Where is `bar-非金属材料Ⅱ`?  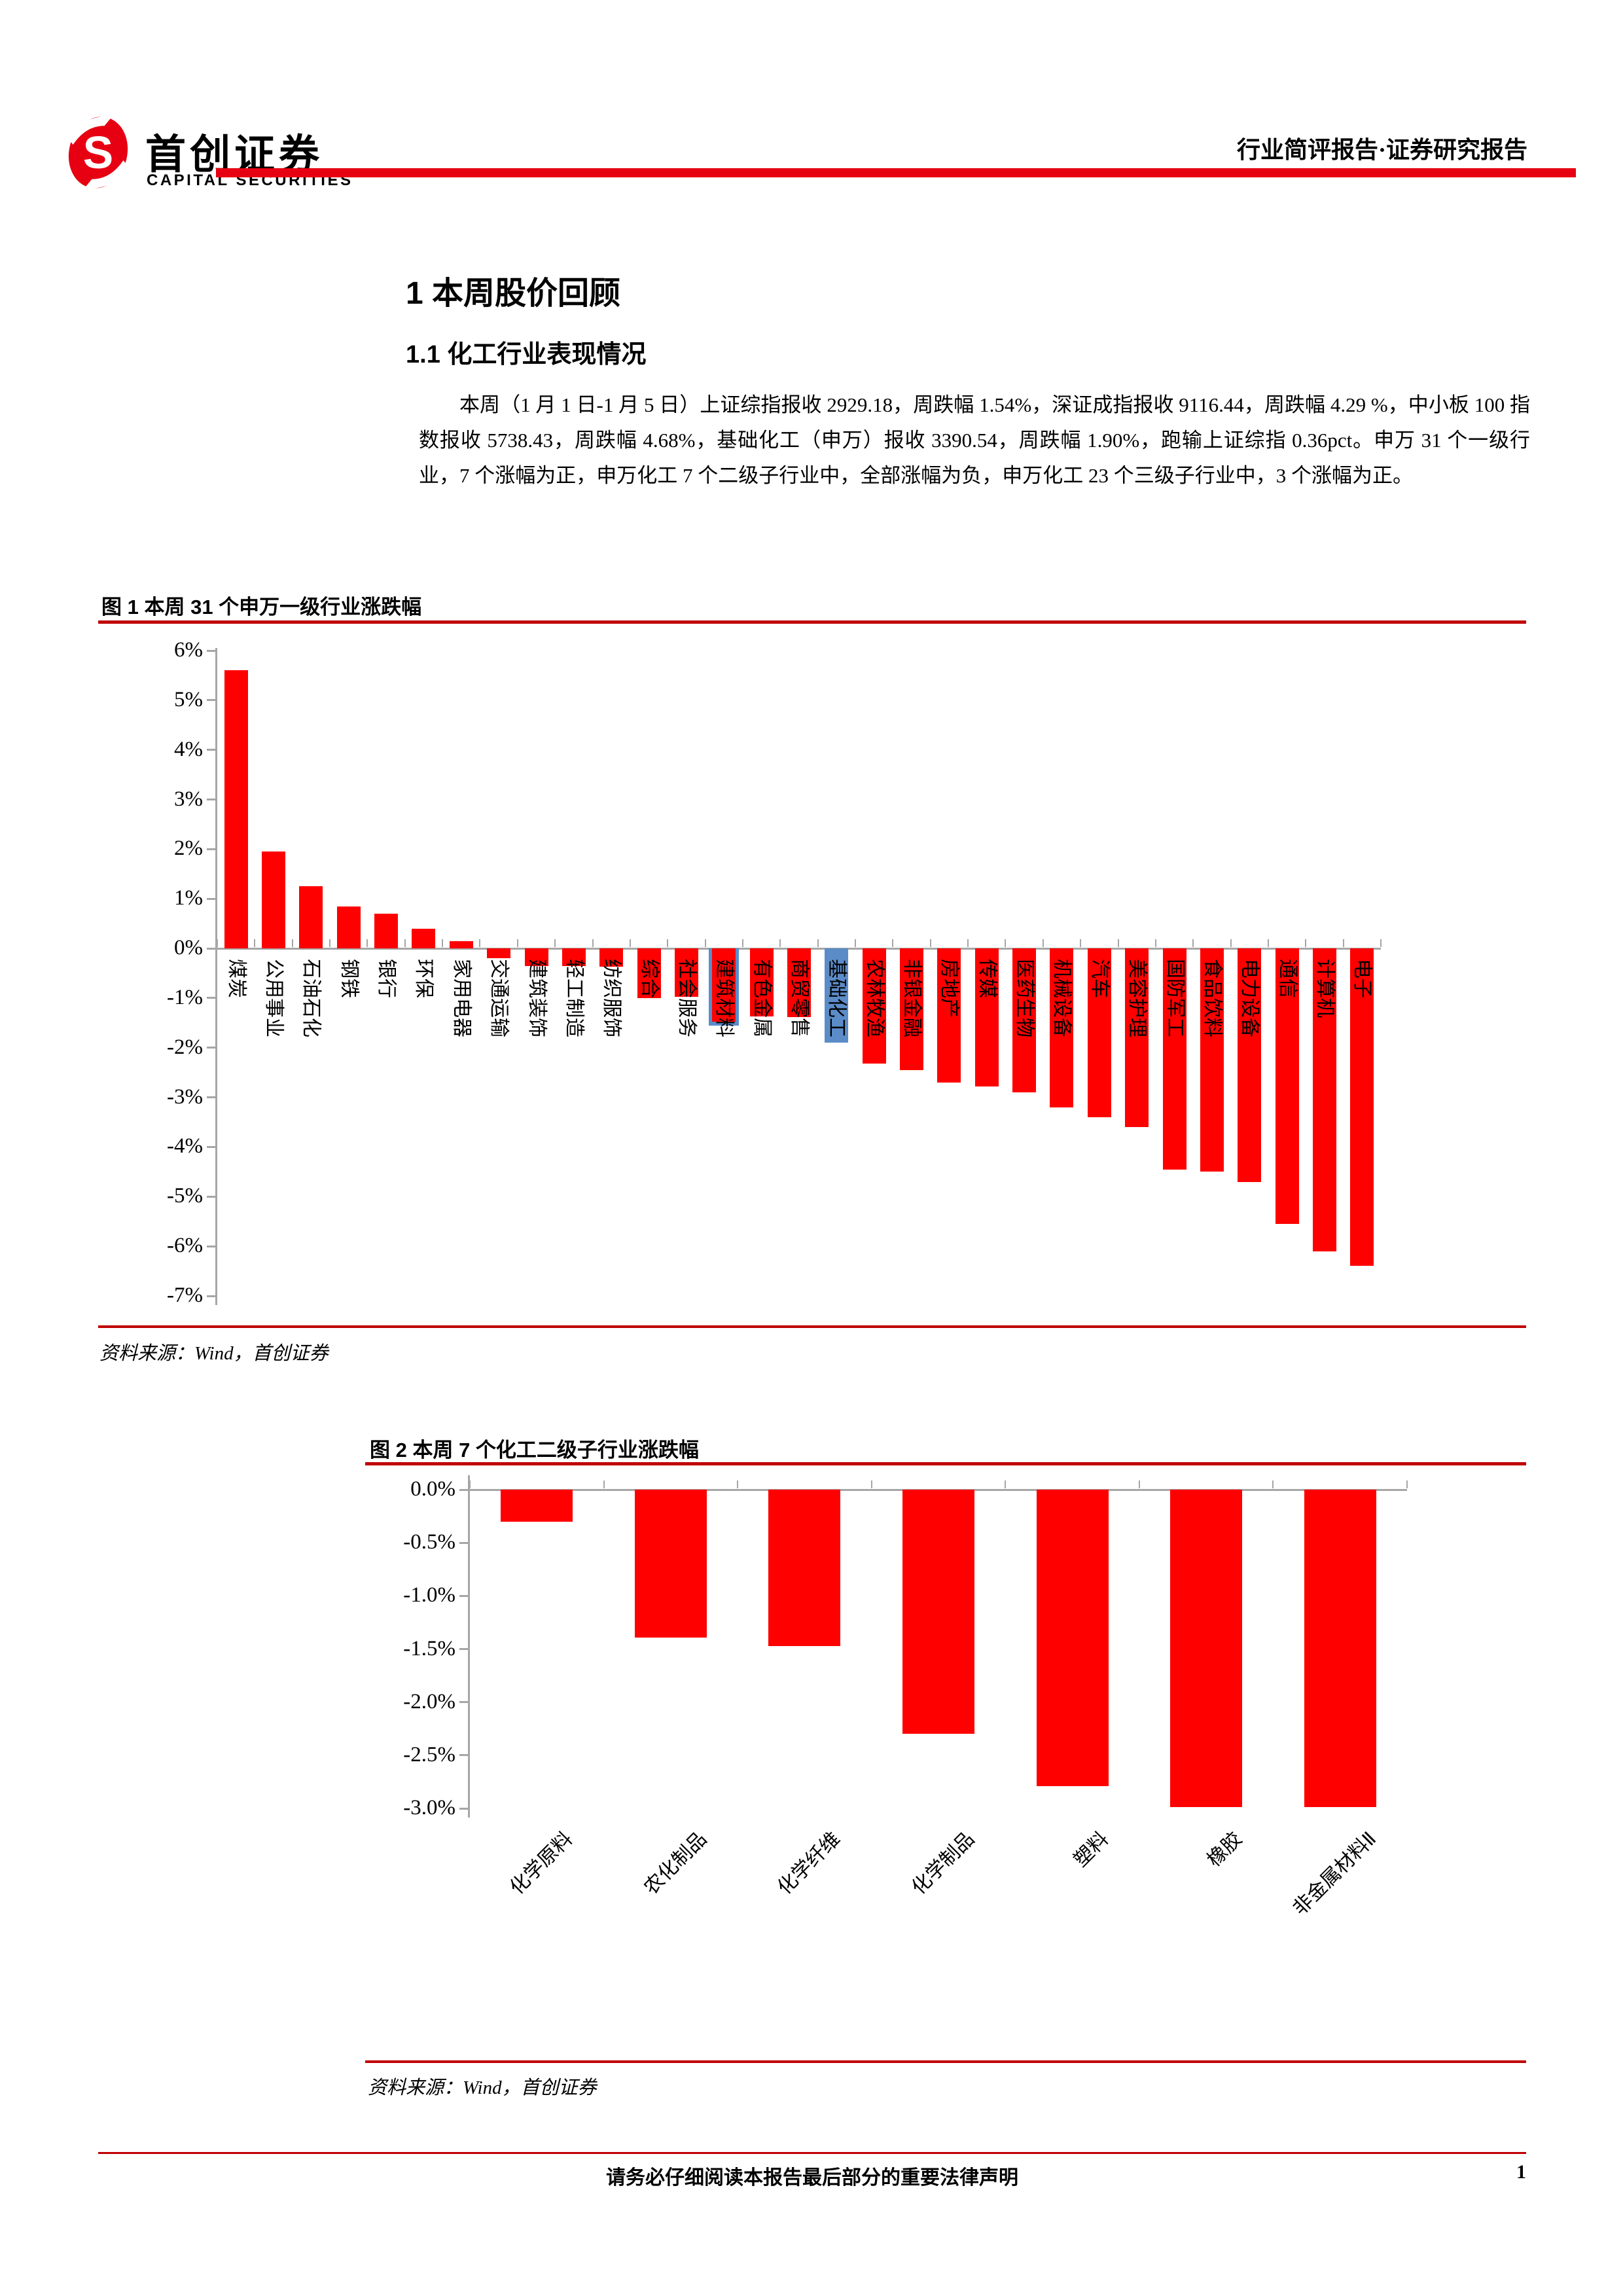
bar-非金属材料Ⅱ is located at coordinates (1340, 1649).